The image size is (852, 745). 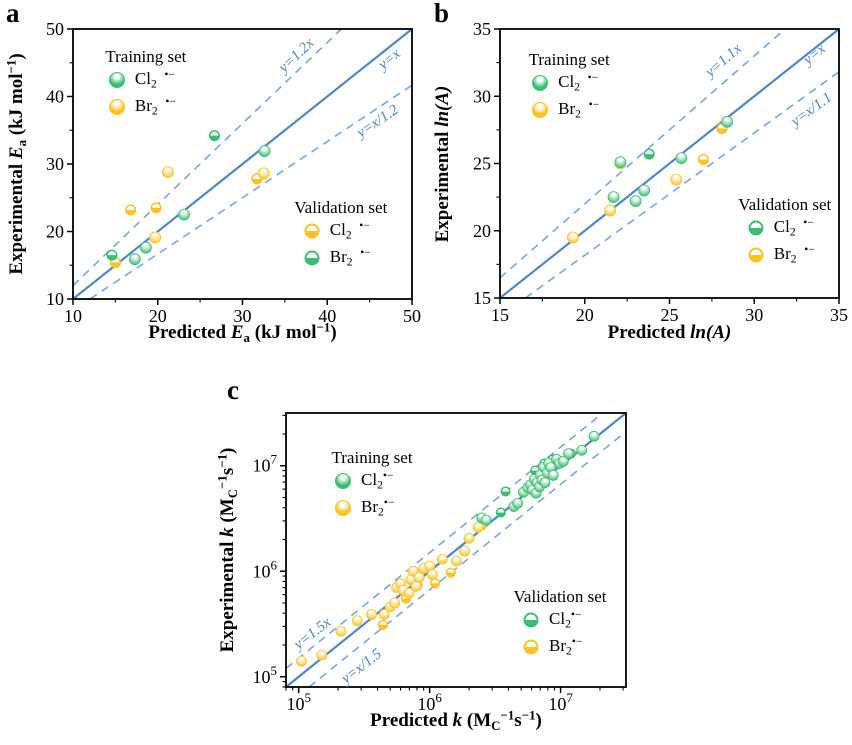 What do you see at coordinates (55, 299) in the screenshot?
I see `y-tick-label: 10` at bounding box center [55, 299].